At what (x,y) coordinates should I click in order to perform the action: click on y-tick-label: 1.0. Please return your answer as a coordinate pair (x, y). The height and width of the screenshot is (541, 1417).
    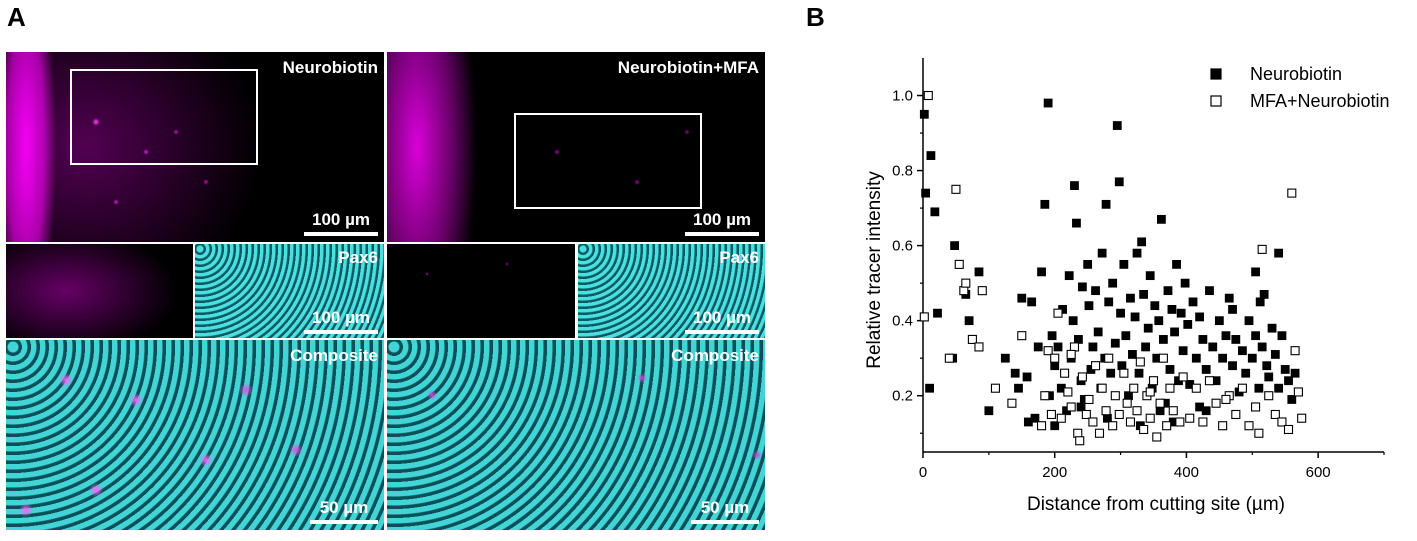
    Looking at the image, I should click on (902, 96).